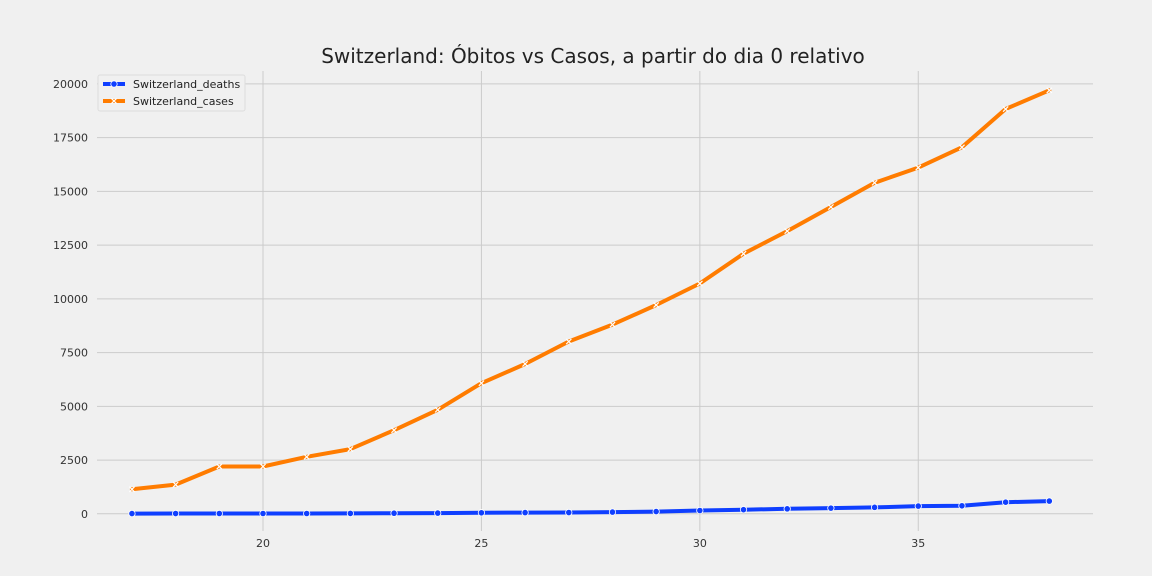 Image resolution: width=1152 pixels, height=576 pixels. I want to click on legend: Switzerland_deaths Switzerland_cases, so click(171, 93).